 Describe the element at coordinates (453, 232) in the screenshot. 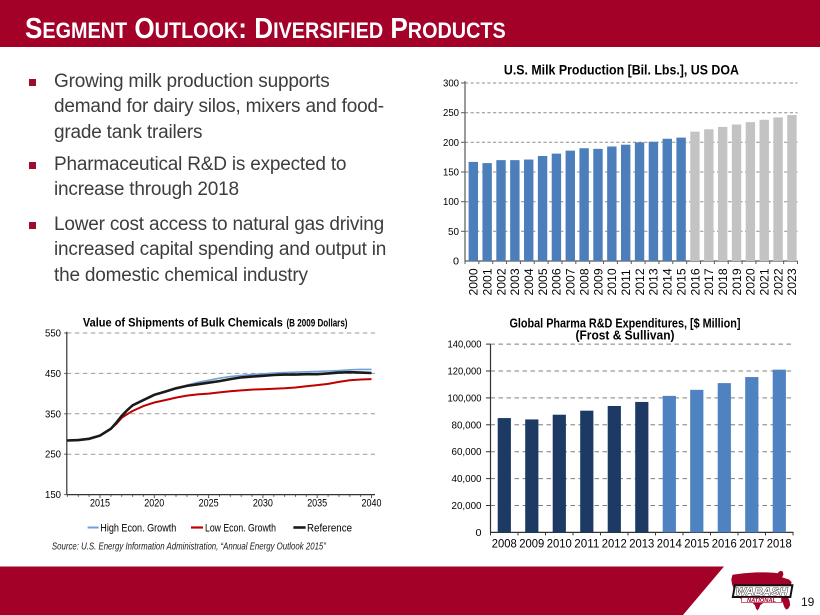

I see `svg-text: 50` at that location.